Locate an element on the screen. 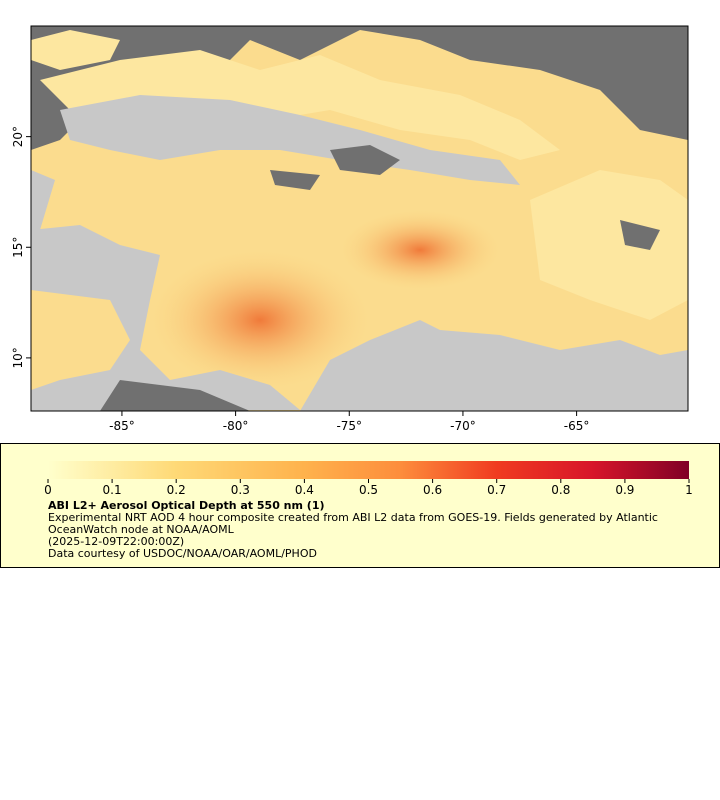  colorbar-tick-label: 0.7 is located at coordinates (496, 490).